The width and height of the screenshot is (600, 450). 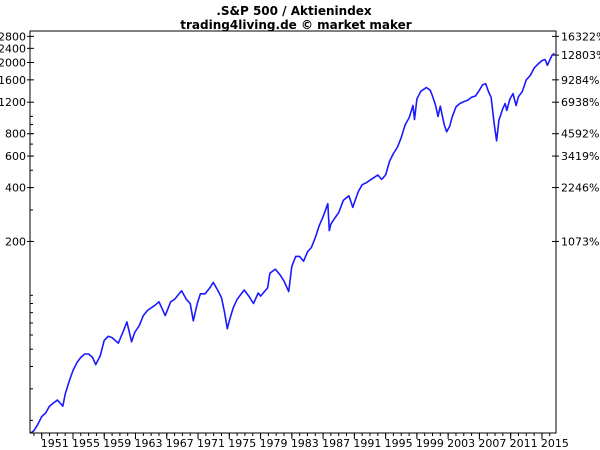 What do you see at coordinates (180, 443) in the screenshot?
I see `x-tick-label: 1967` at bounding box center [180, 443].